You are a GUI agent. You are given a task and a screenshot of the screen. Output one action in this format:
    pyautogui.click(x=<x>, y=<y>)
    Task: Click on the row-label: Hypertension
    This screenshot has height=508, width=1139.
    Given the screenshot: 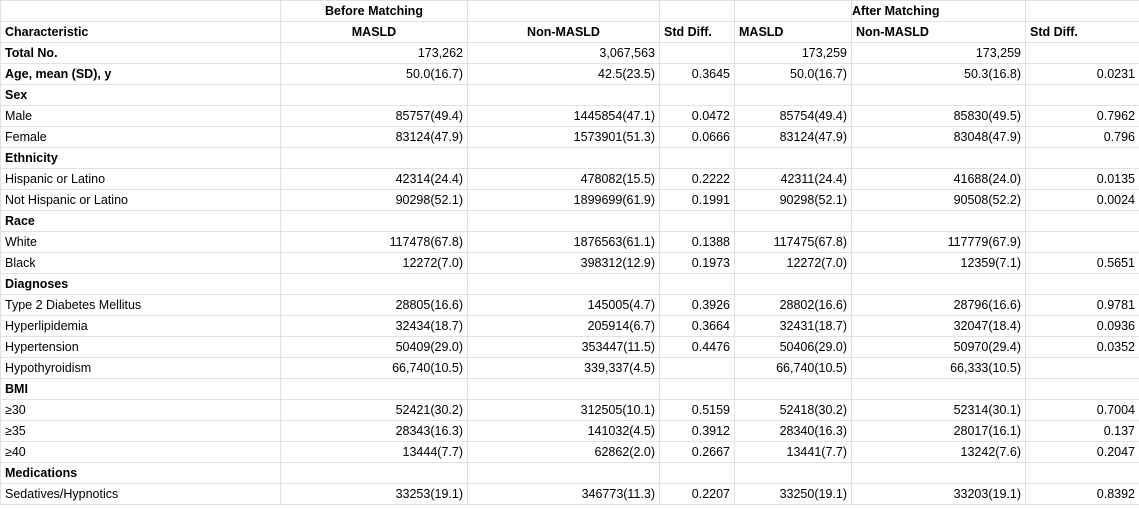 What is the action you would take?
    pyautogui.click(x=140, y=347)
    